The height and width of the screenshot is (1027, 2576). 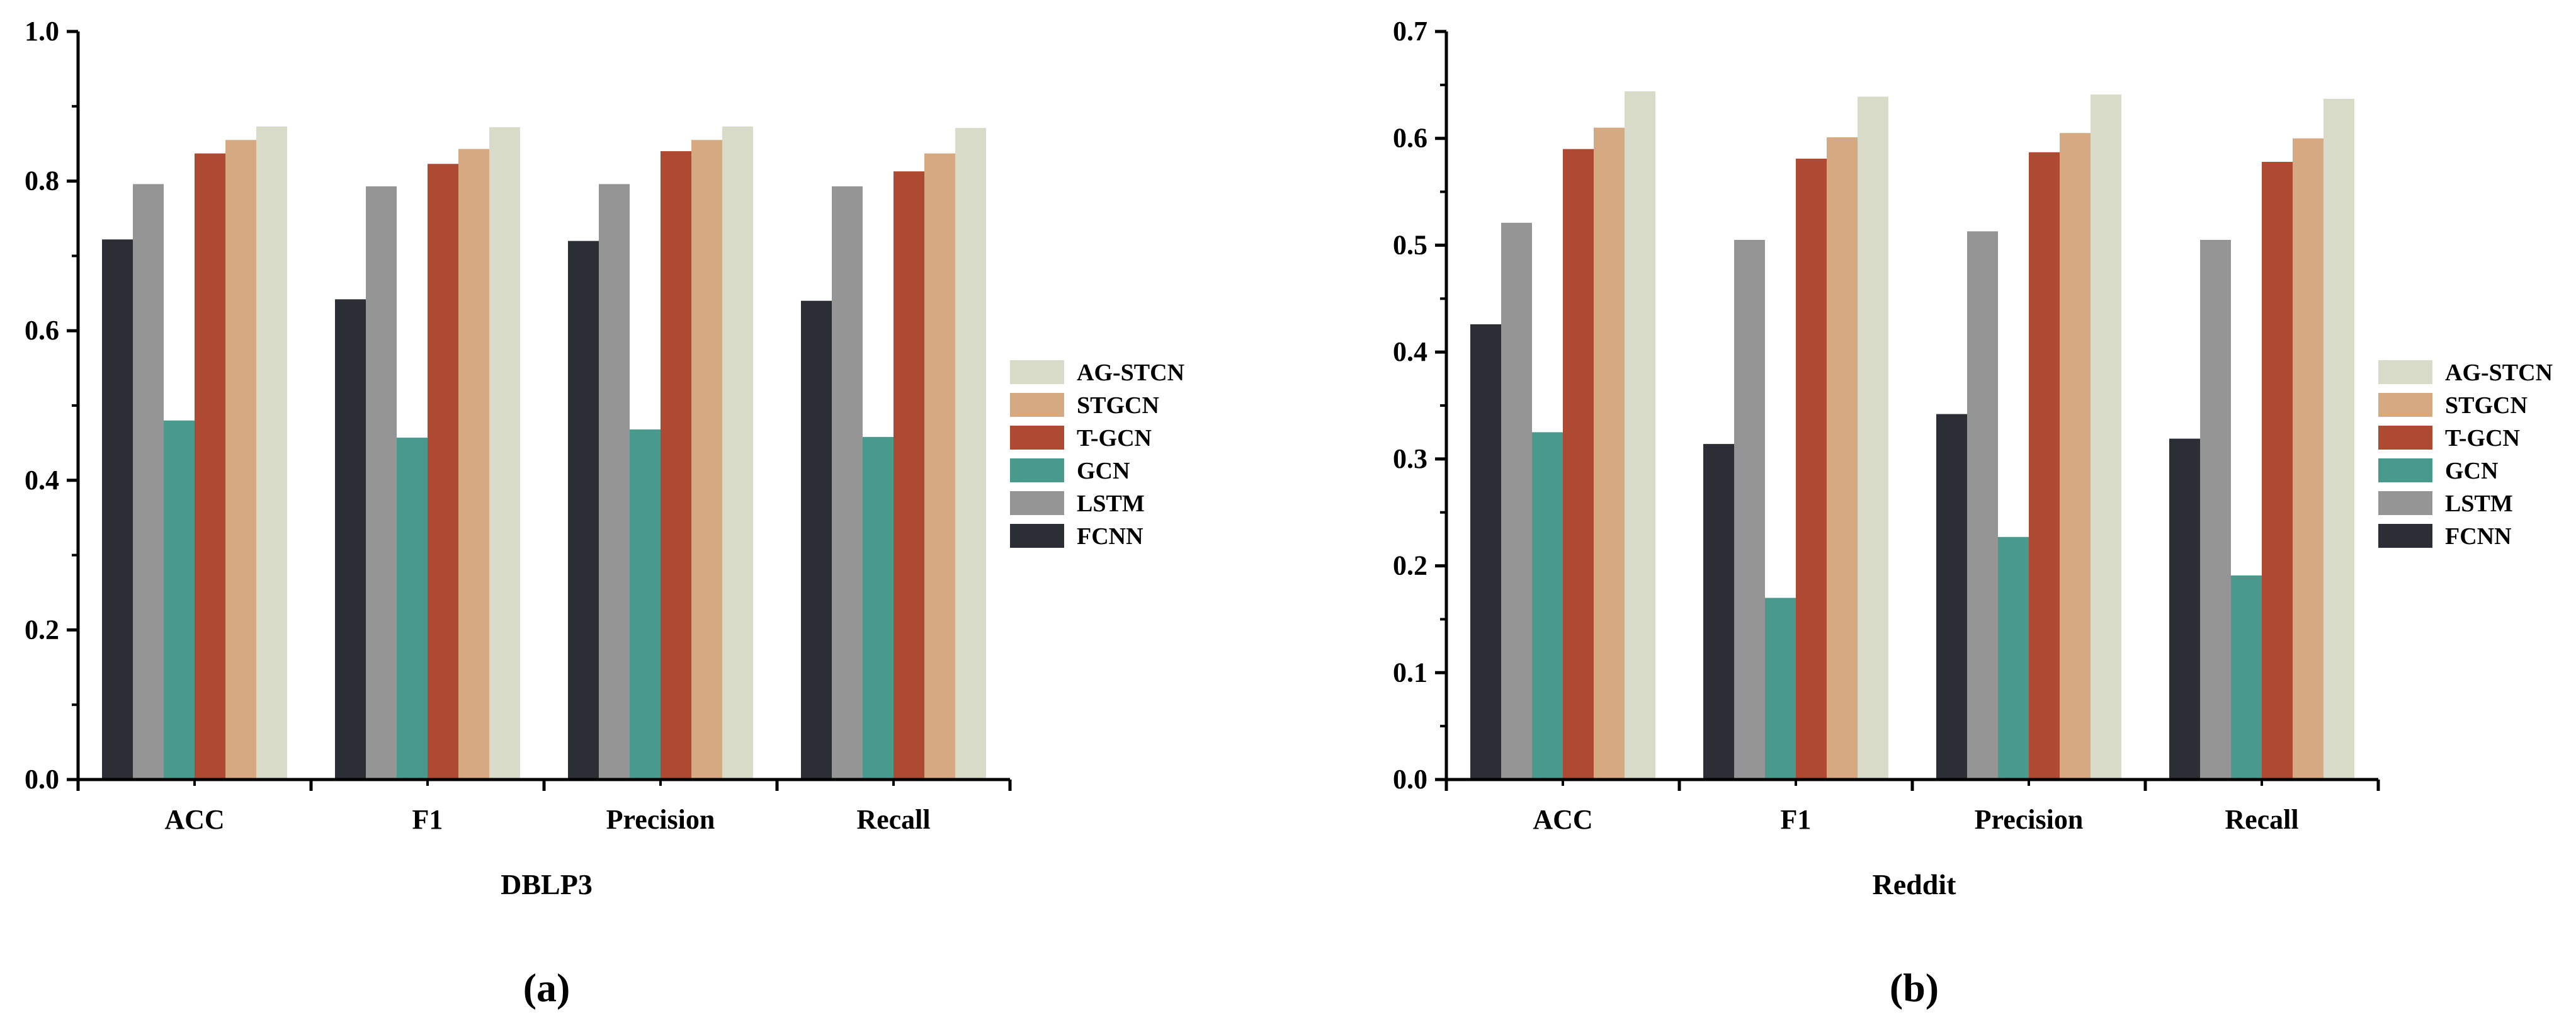 I want to click on dataset-title: DBLP3, so click(x=547, y=884).